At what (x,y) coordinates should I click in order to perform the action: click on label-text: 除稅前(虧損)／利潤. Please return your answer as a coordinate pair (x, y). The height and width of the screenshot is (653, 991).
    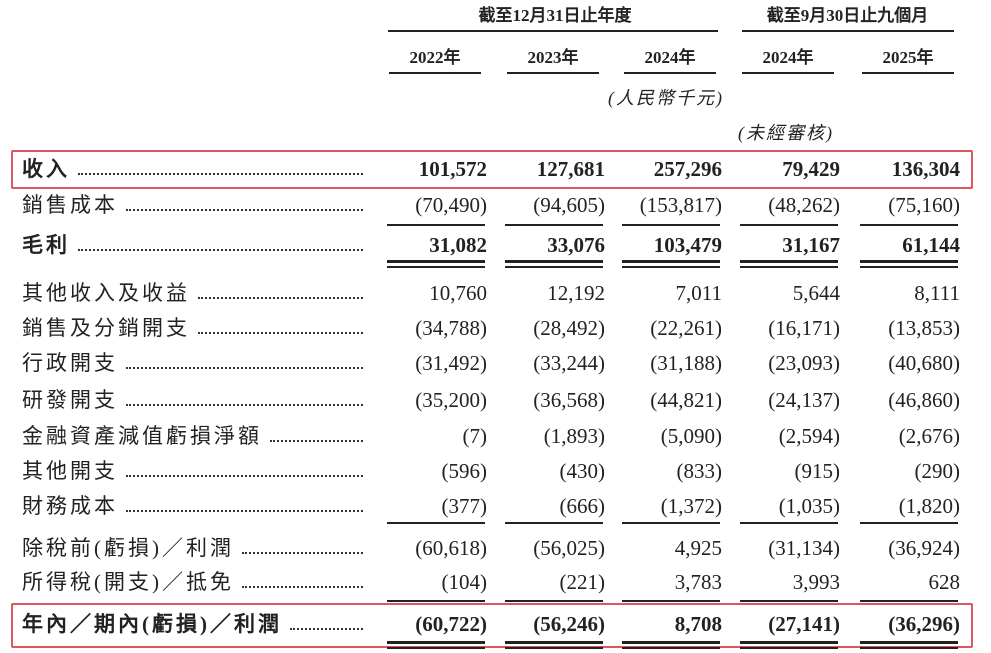
    Looking at the image, I should click on (128, 548).